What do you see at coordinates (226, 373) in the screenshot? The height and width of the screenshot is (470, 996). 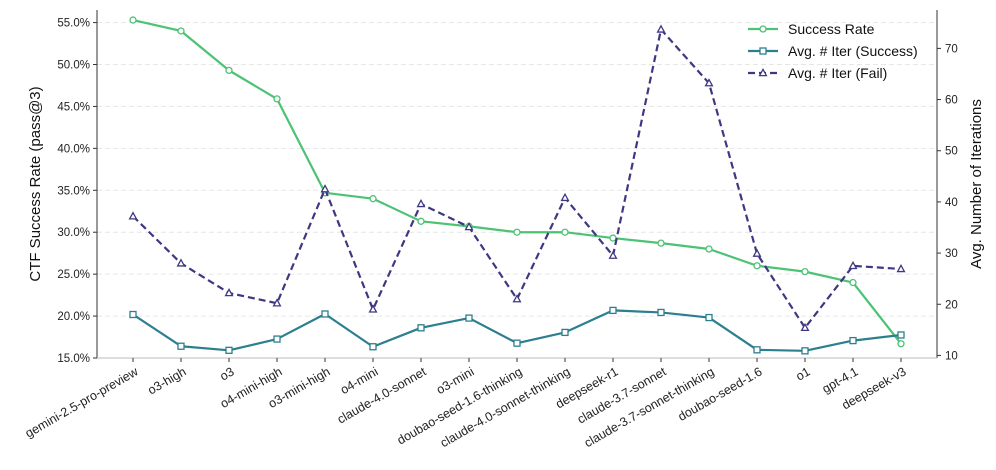 I see `x-tick-label: o3` at bounding box center [226, 373].